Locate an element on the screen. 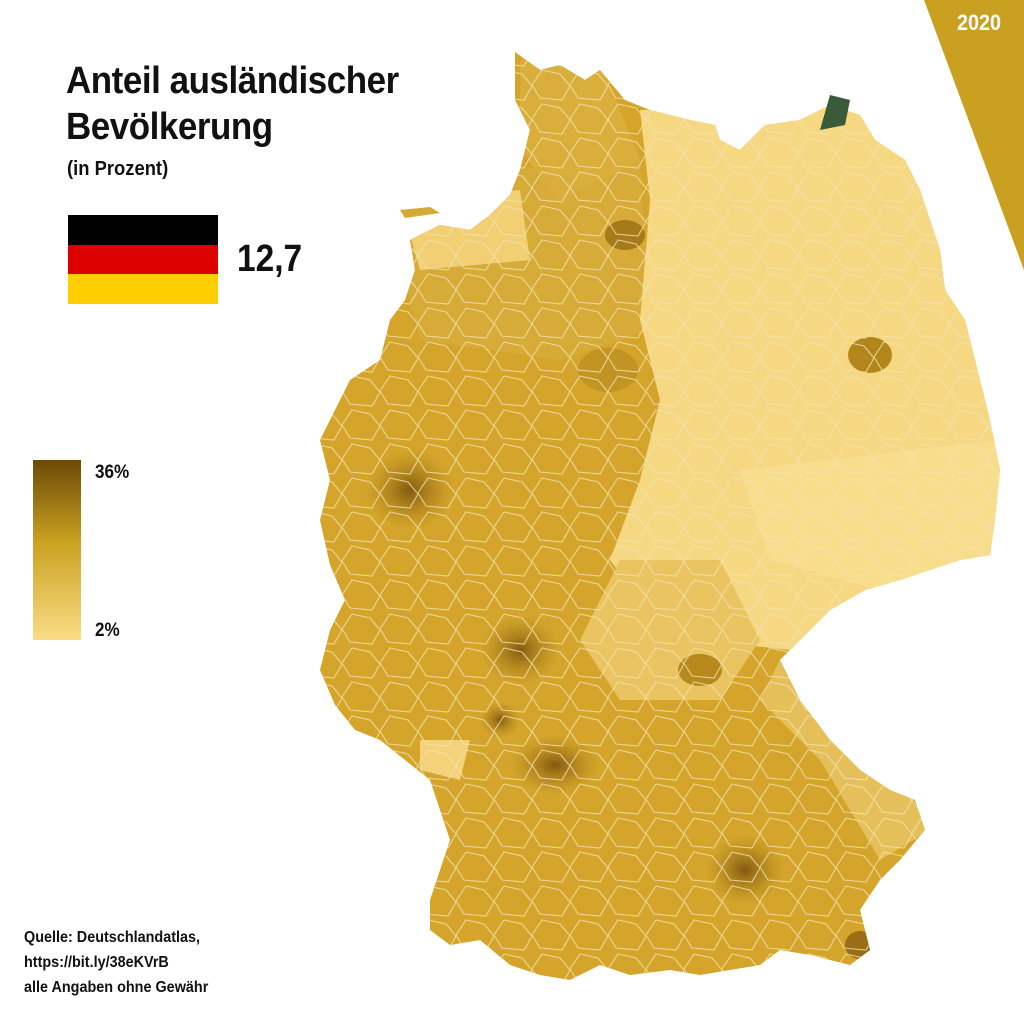  flag-stripe-black is located at coordinates (143, 230).